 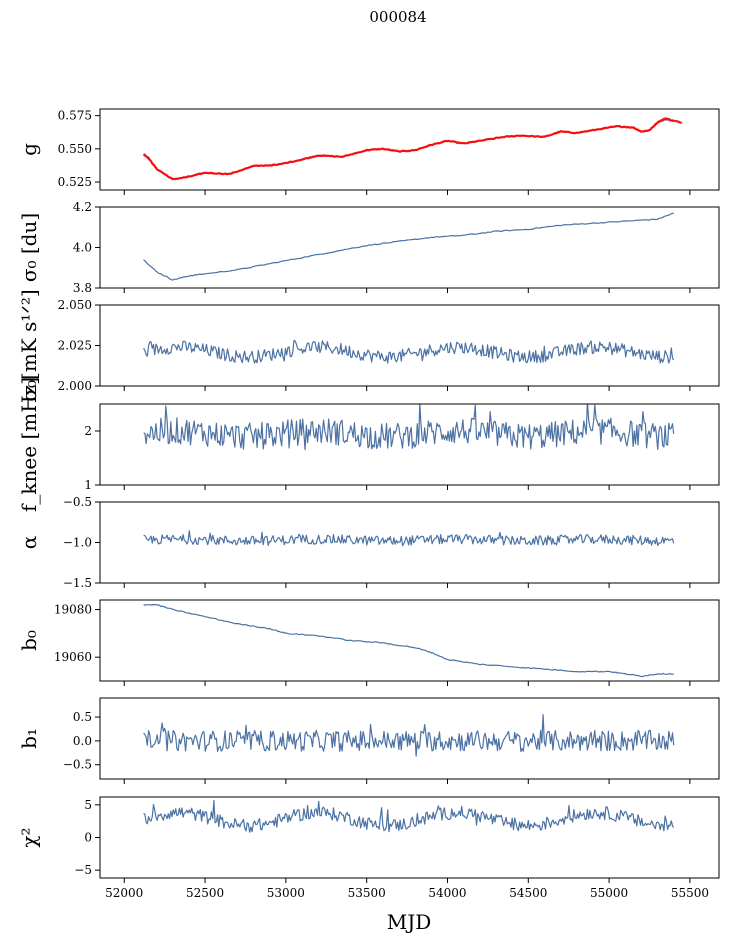 I want to click on y-tick-label: 19060, so click(x=73, y=657).